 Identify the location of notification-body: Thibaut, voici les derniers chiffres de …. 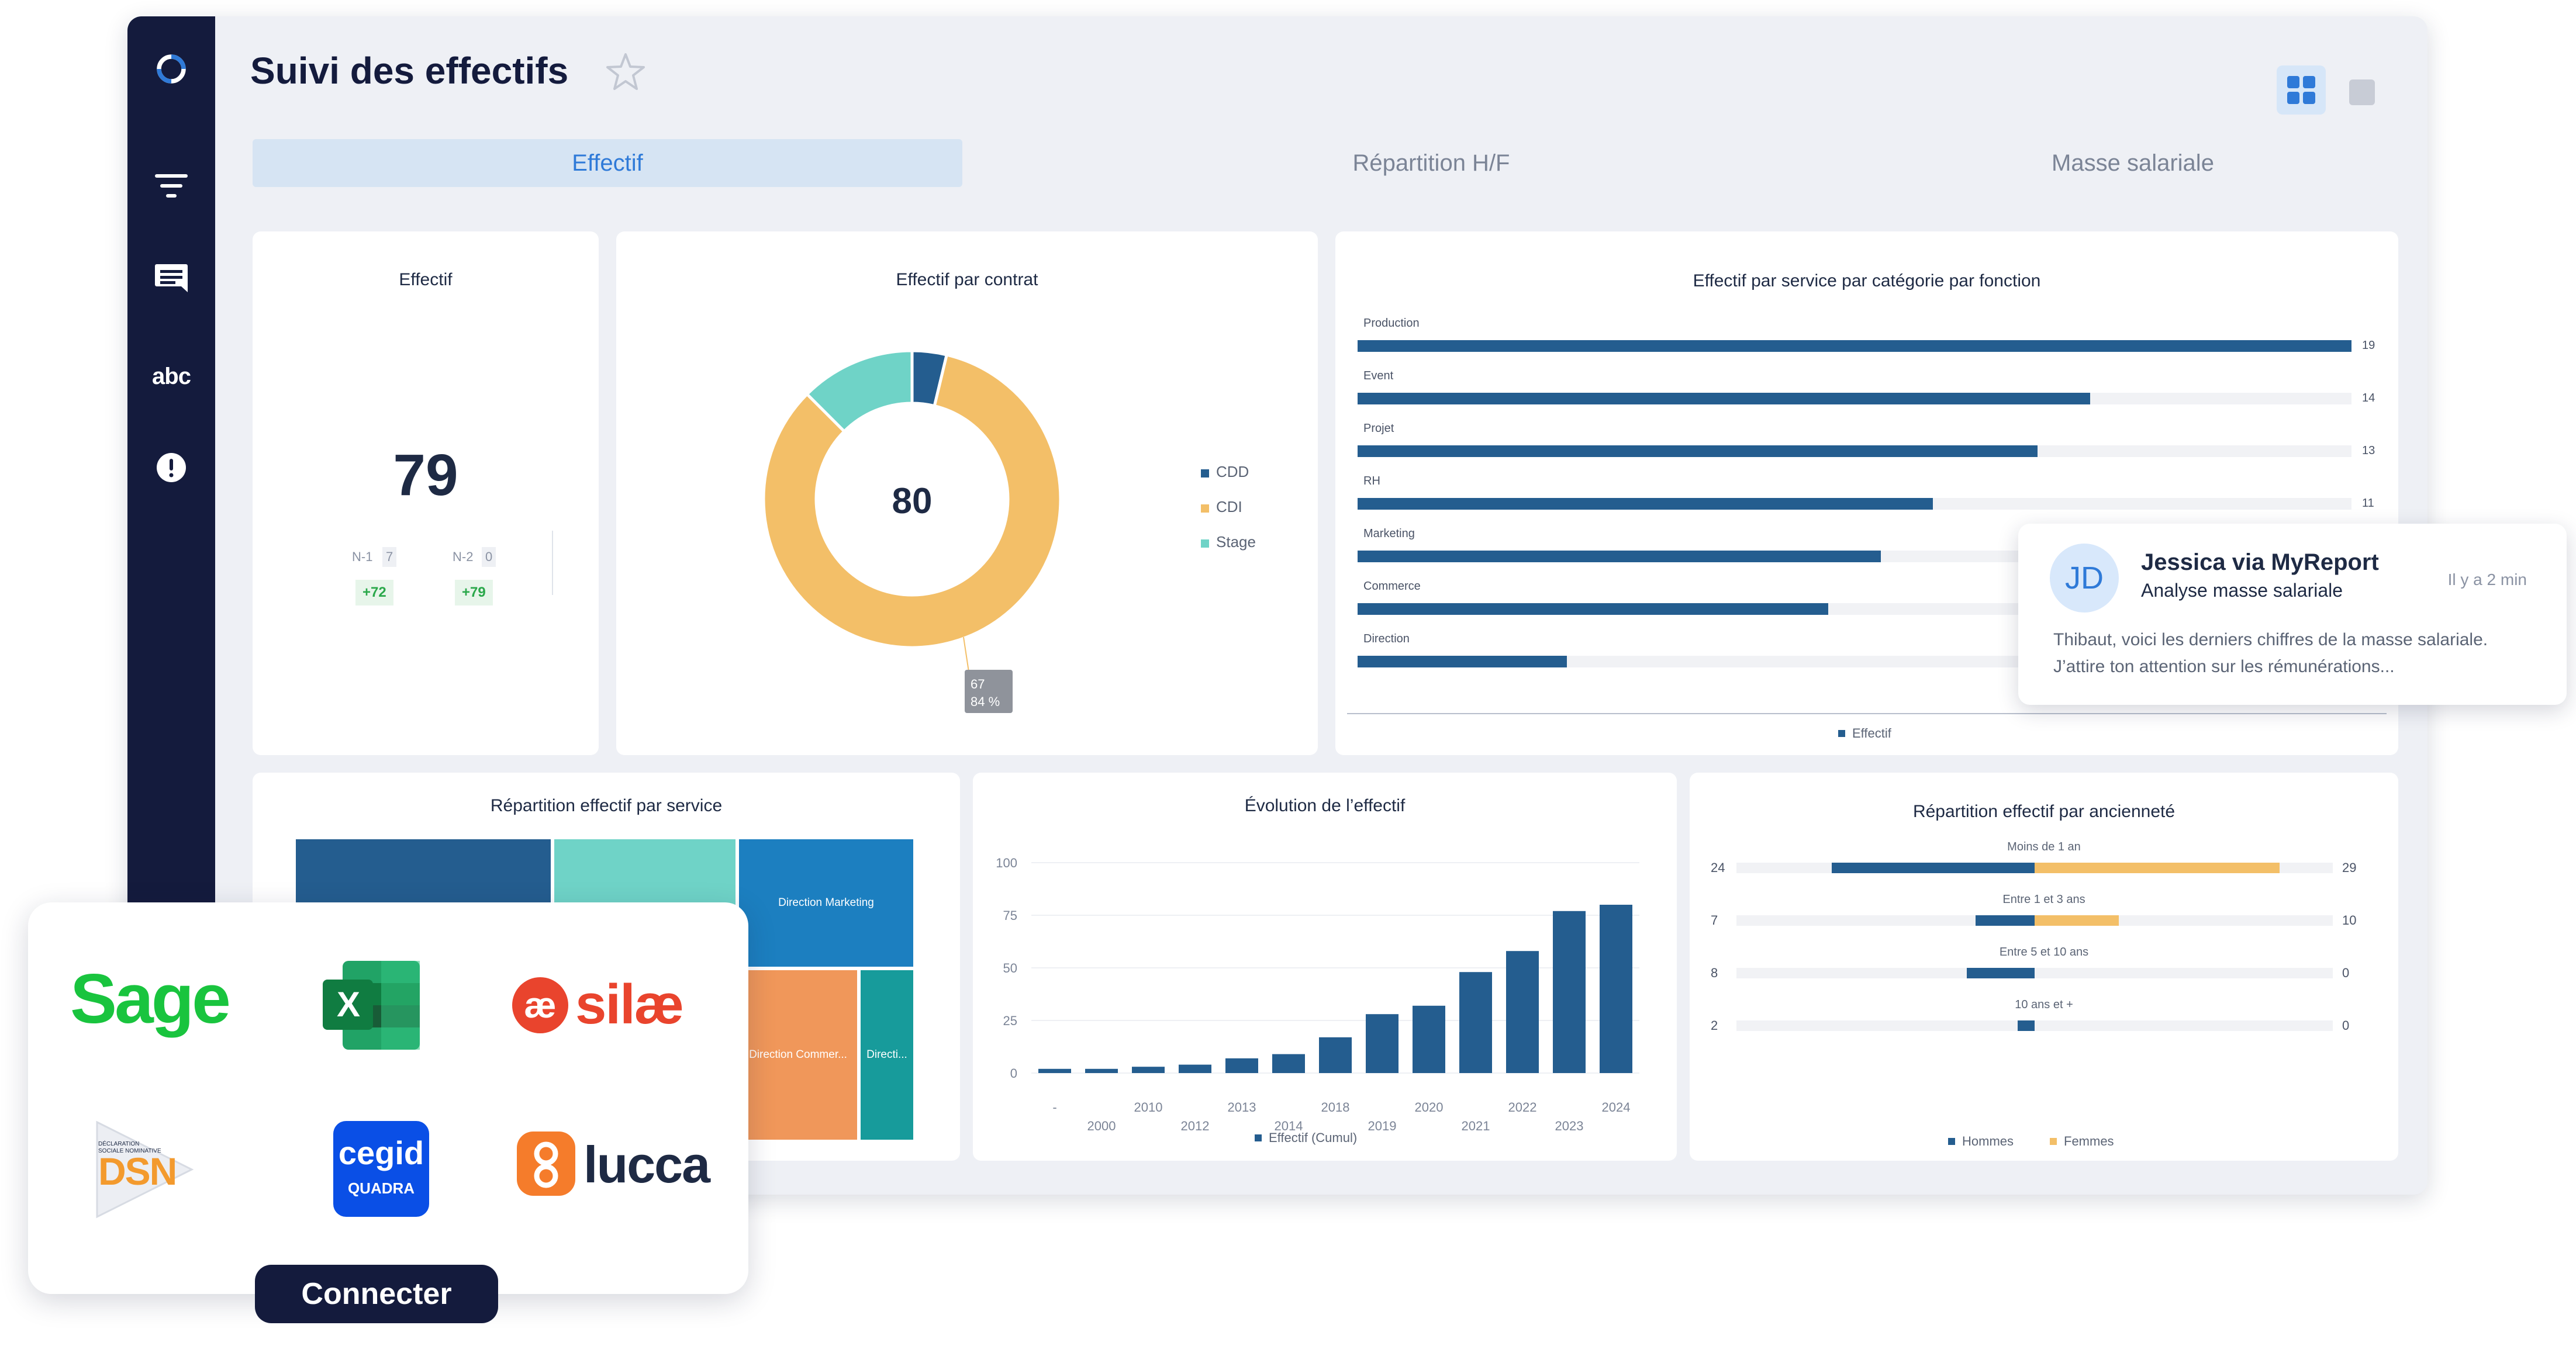
(2298, 653).